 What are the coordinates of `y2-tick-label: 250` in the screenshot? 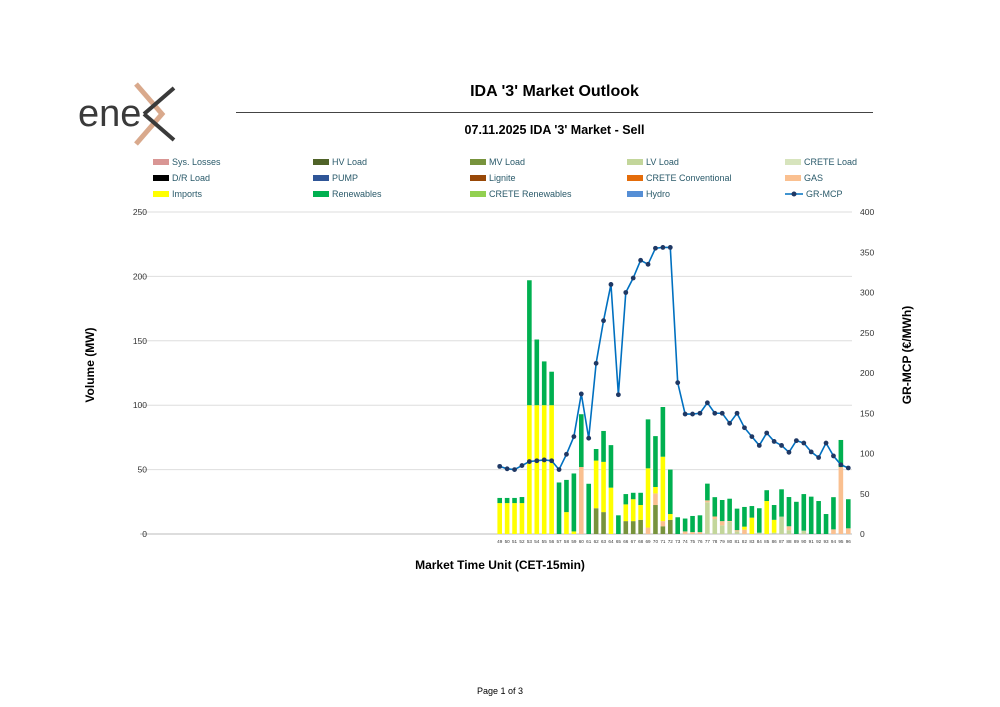 It's located at (867, 333).